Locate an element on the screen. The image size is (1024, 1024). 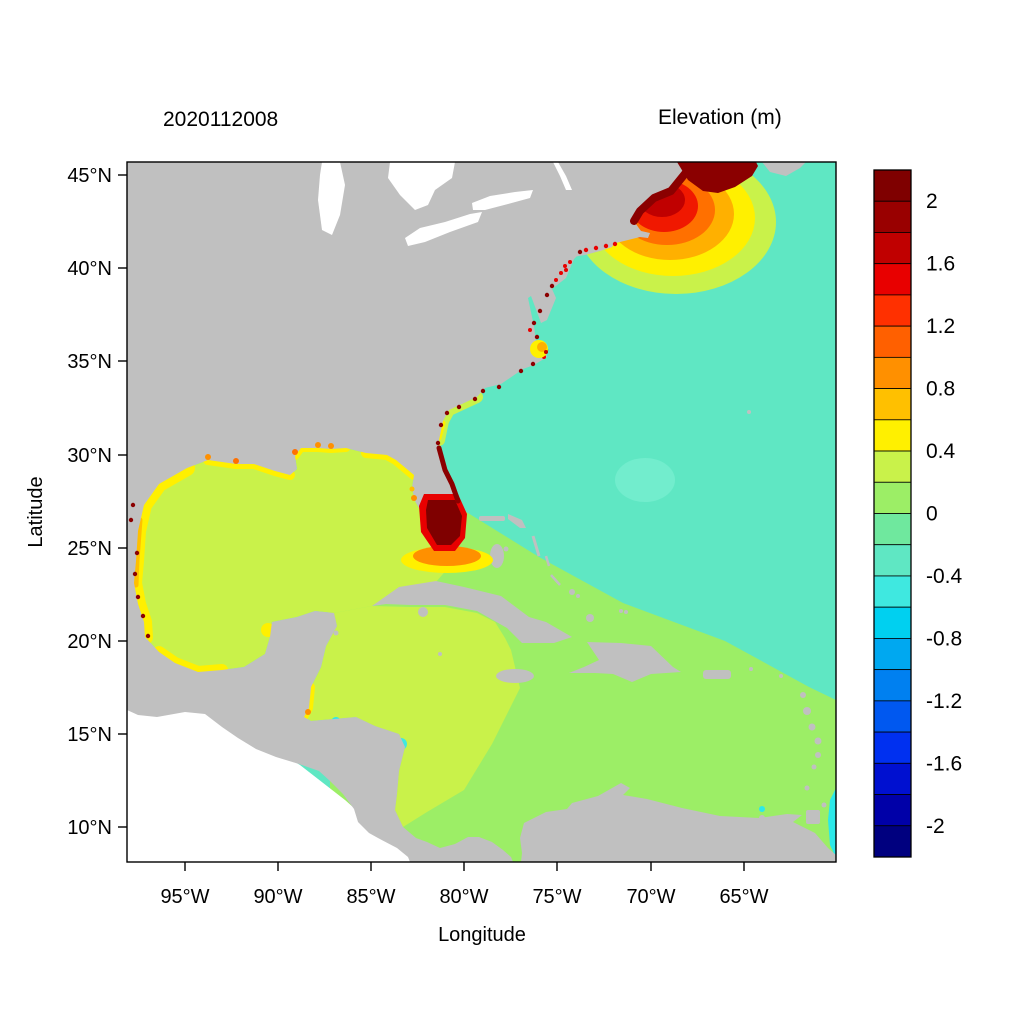
figure-title-datetime: 2020112008 is located at coordinates (220, 119).